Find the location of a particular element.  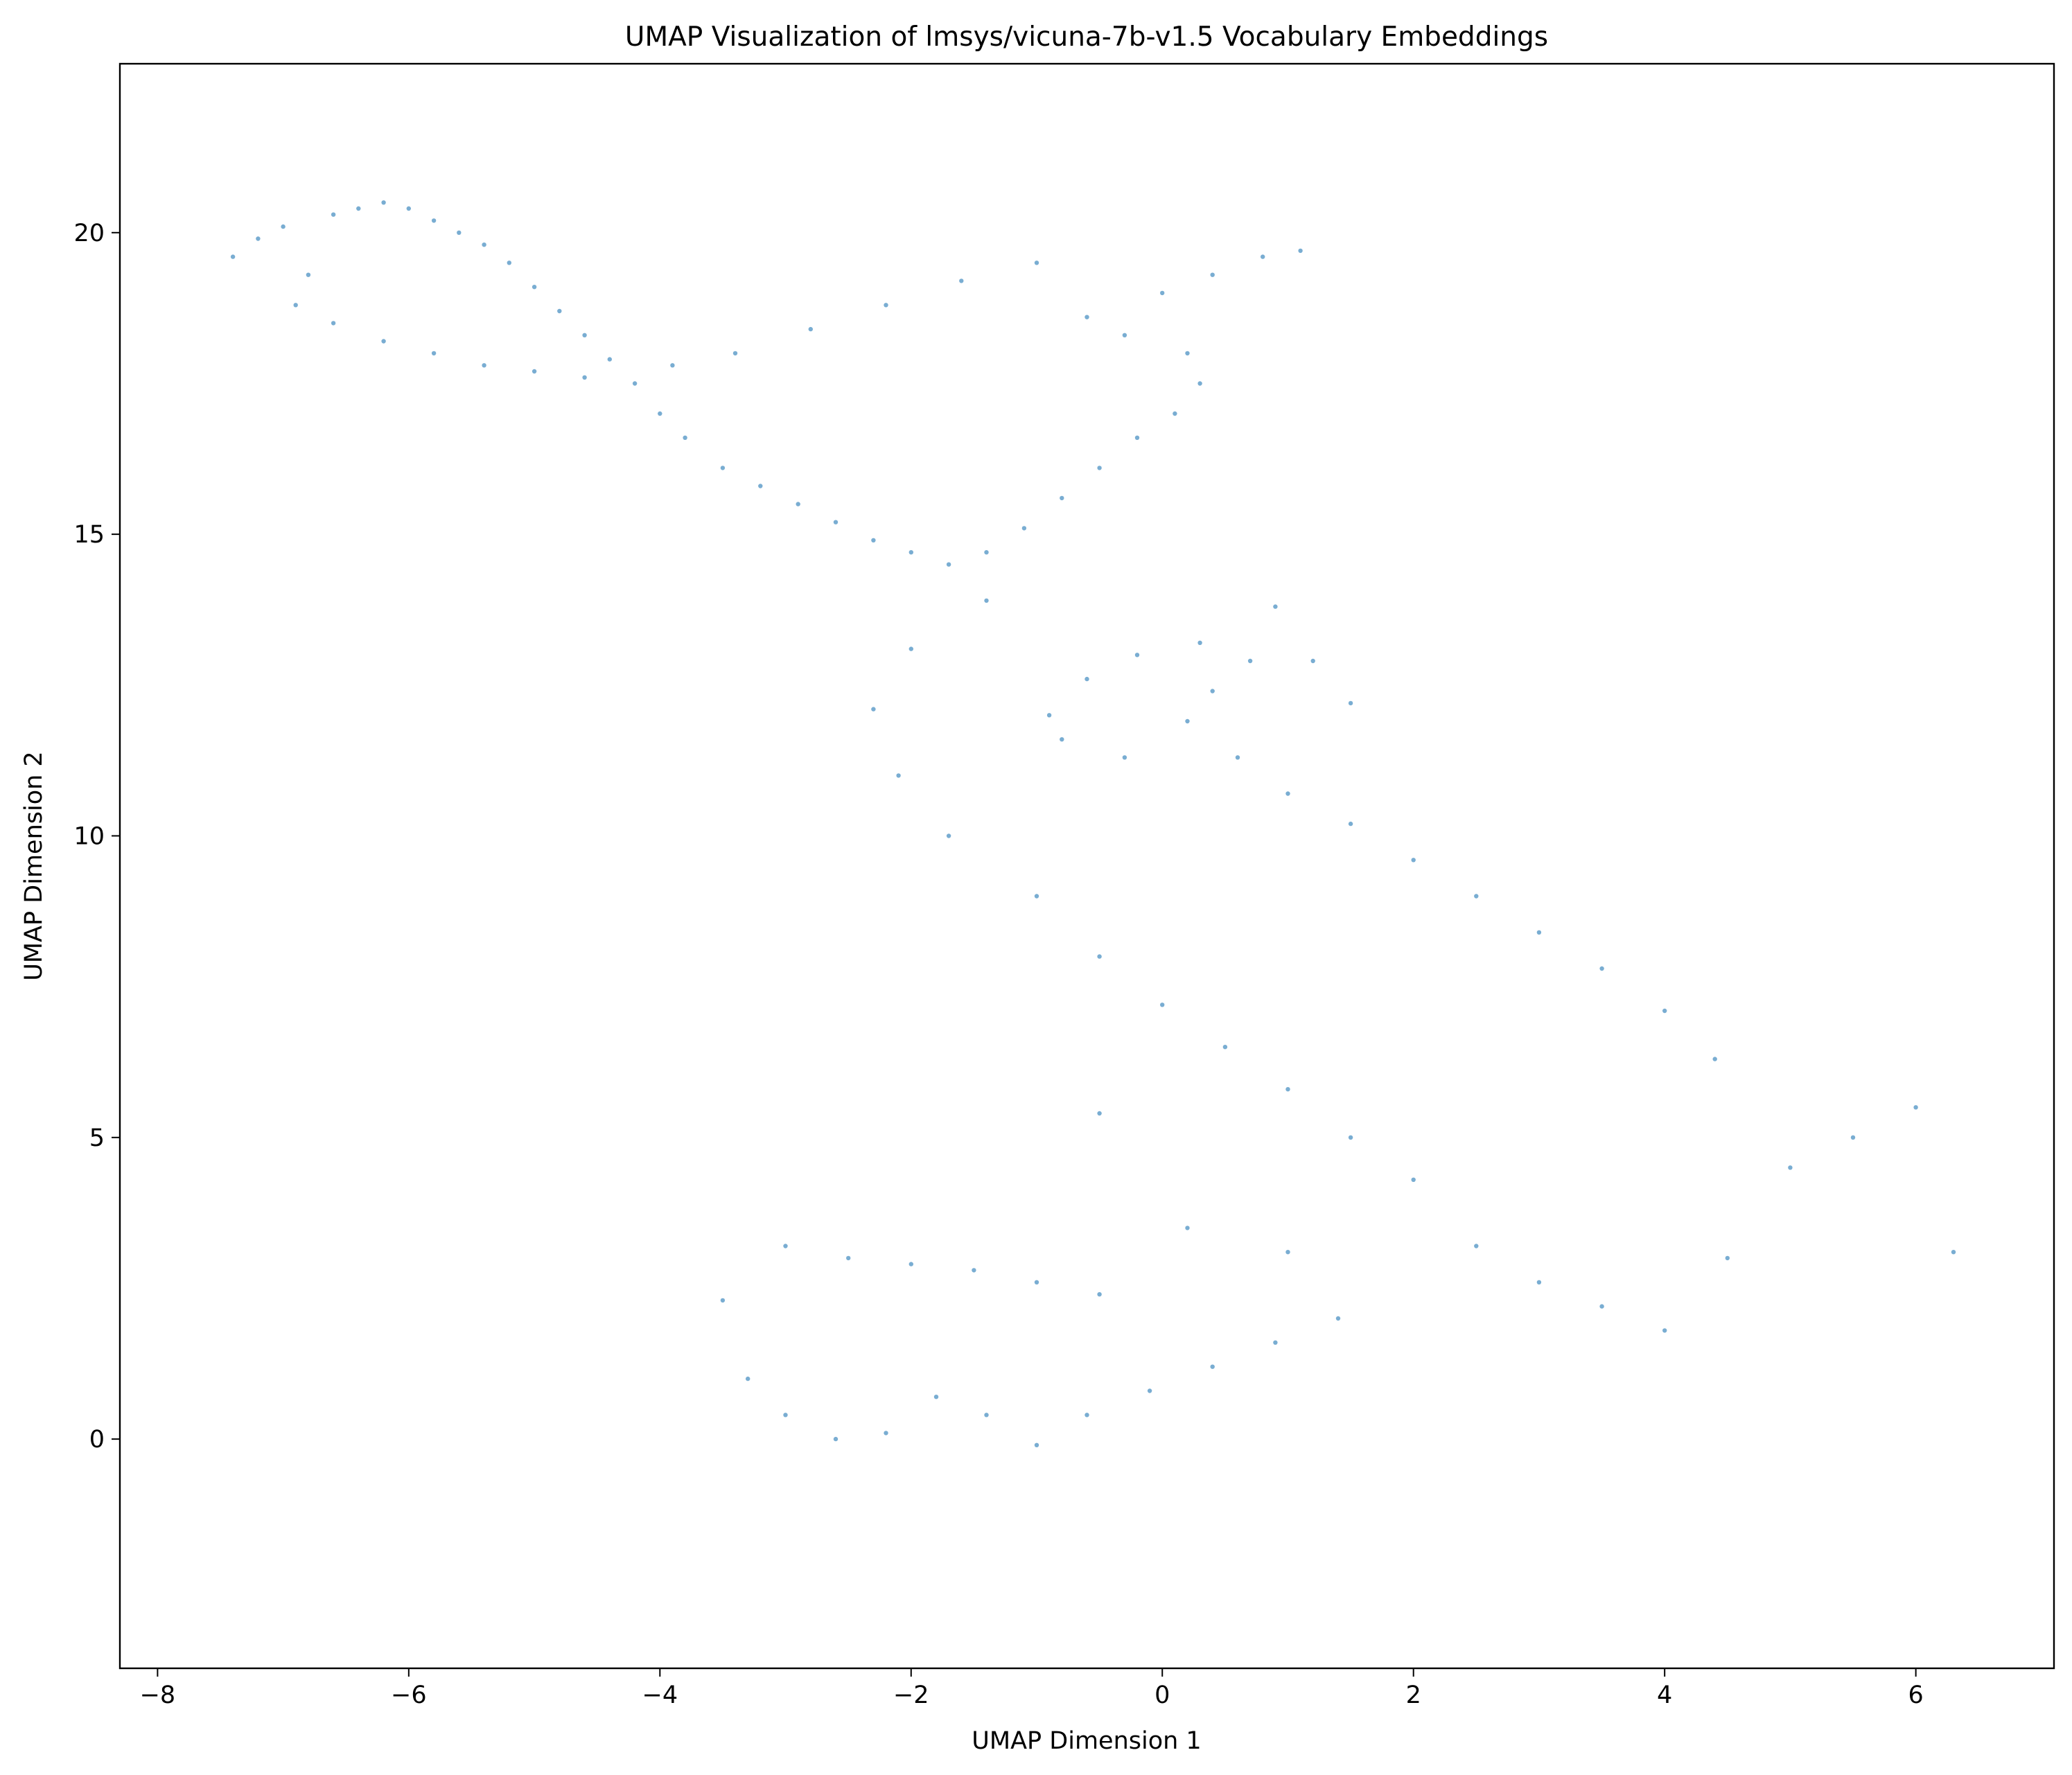

y-tick-label: 0 is located at coordinates (97, 1440).